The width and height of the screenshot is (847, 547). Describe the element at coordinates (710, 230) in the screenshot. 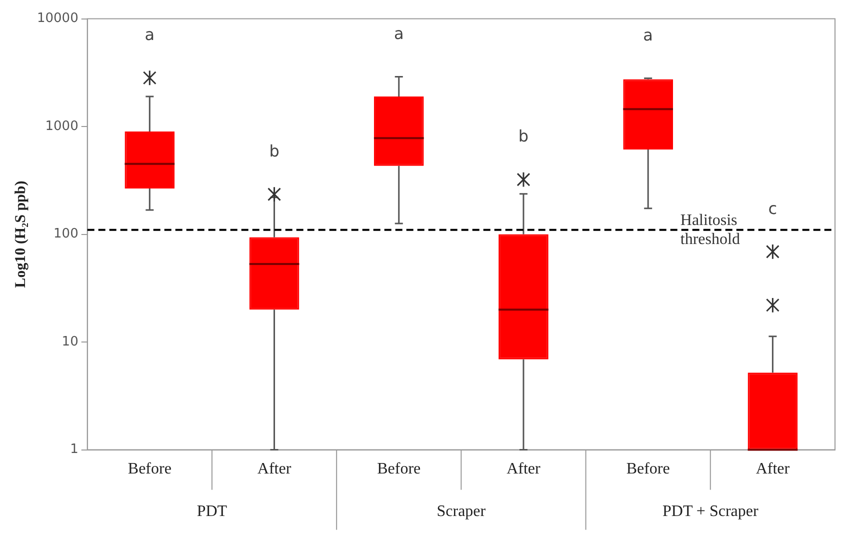

I see `ref-line-label: Halitosis threshold` at that location.